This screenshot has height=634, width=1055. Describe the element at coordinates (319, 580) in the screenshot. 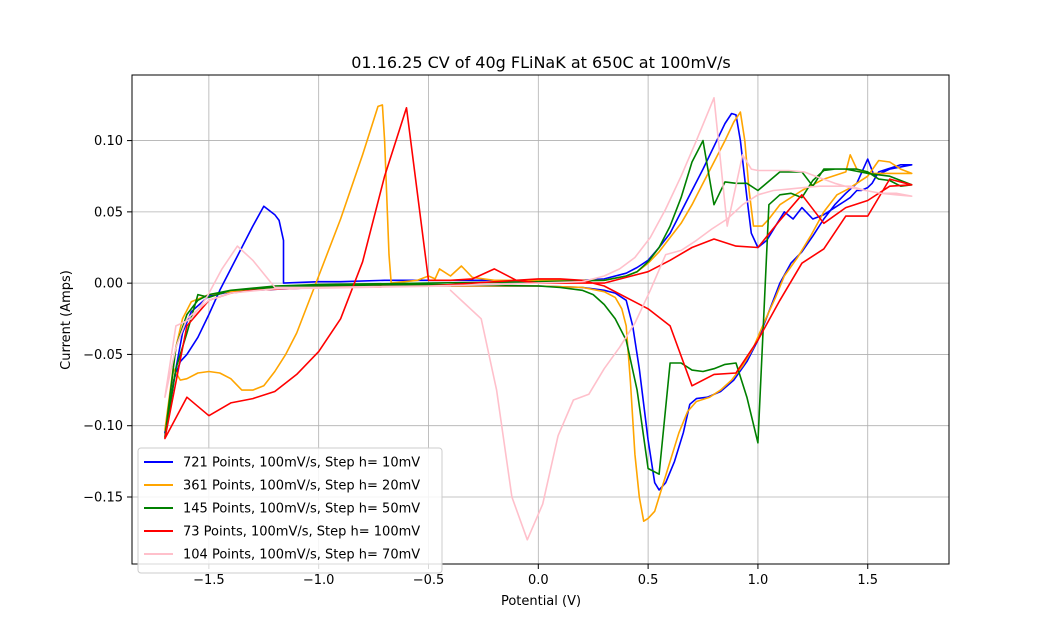

I see `x-tick-label: −1.0` at that location.